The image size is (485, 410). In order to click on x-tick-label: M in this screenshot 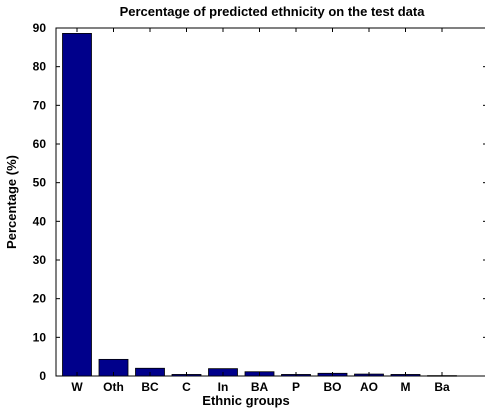, I will do `click(406, 387)`.